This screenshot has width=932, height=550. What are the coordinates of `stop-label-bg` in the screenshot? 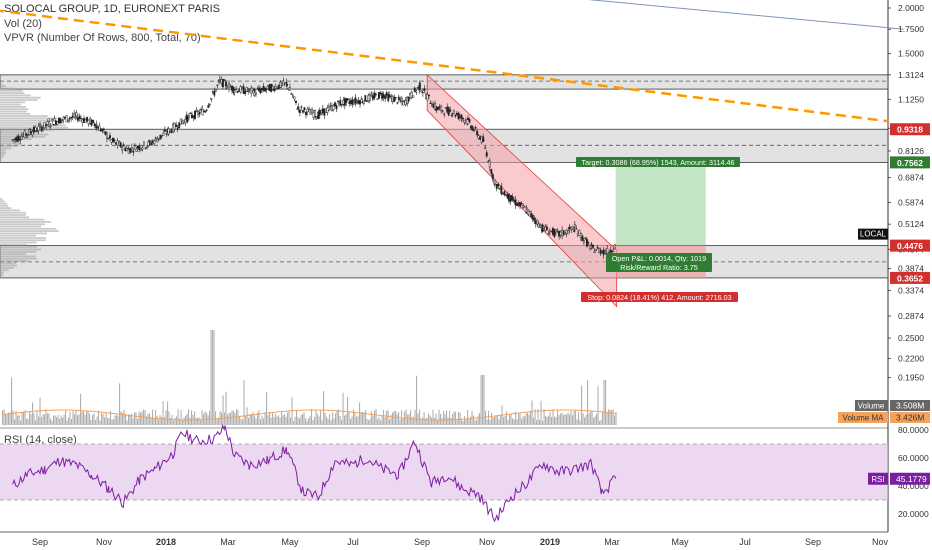 It's located at (659, 297).